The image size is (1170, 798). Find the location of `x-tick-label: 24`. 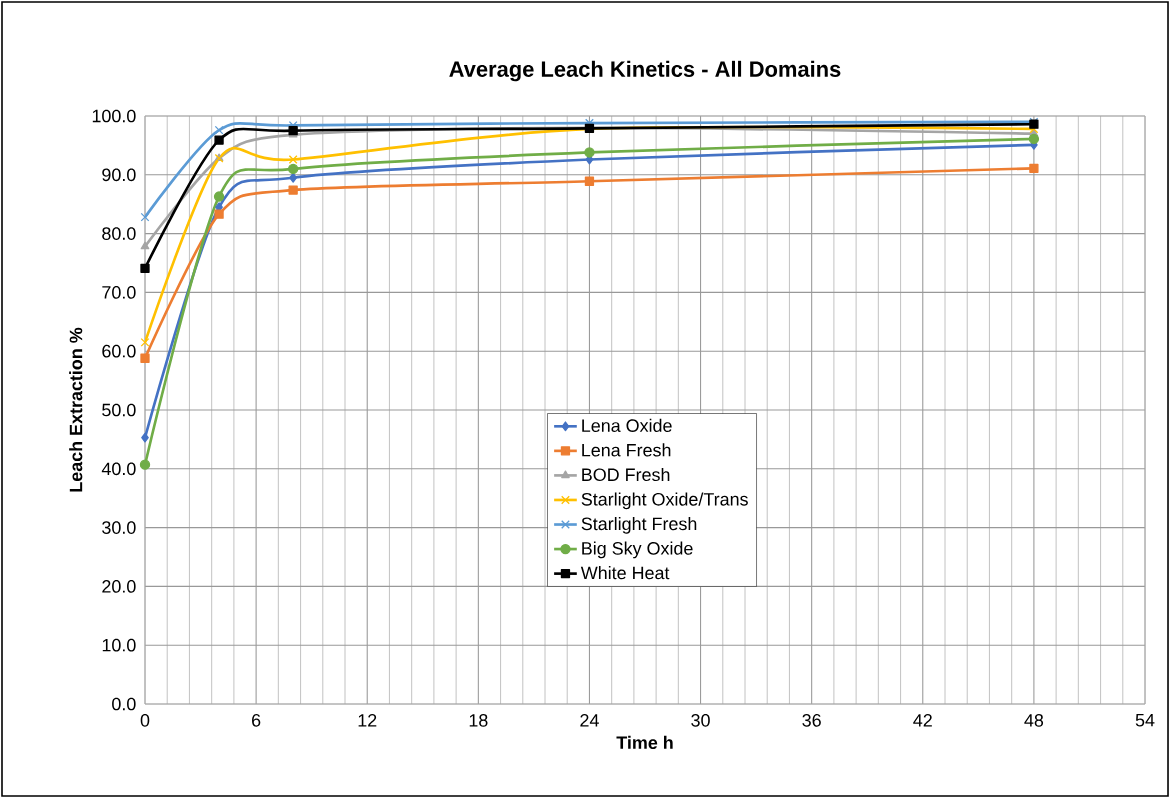

x-tick-label: 24 is located at coordinates (589, 720).